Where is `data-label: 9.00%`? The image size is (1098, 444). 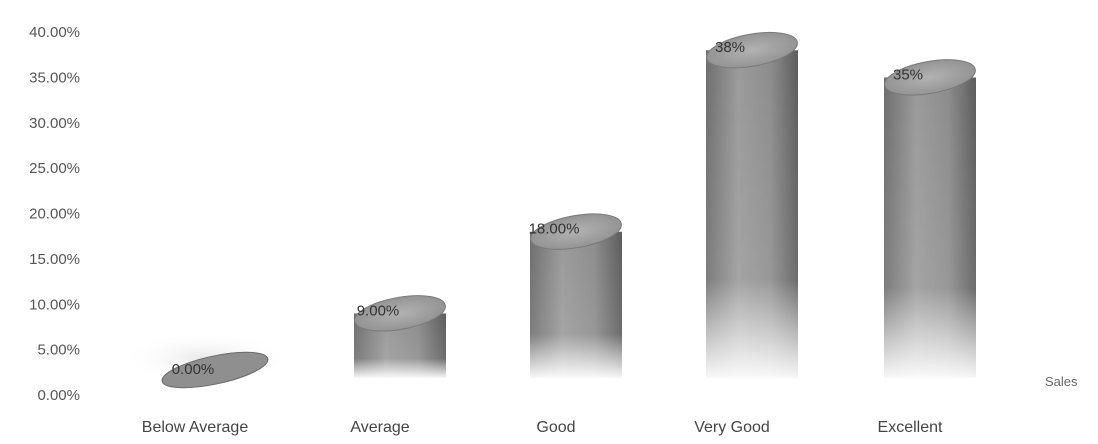
data-label: 9.00% is located at coordinates (378, 310).